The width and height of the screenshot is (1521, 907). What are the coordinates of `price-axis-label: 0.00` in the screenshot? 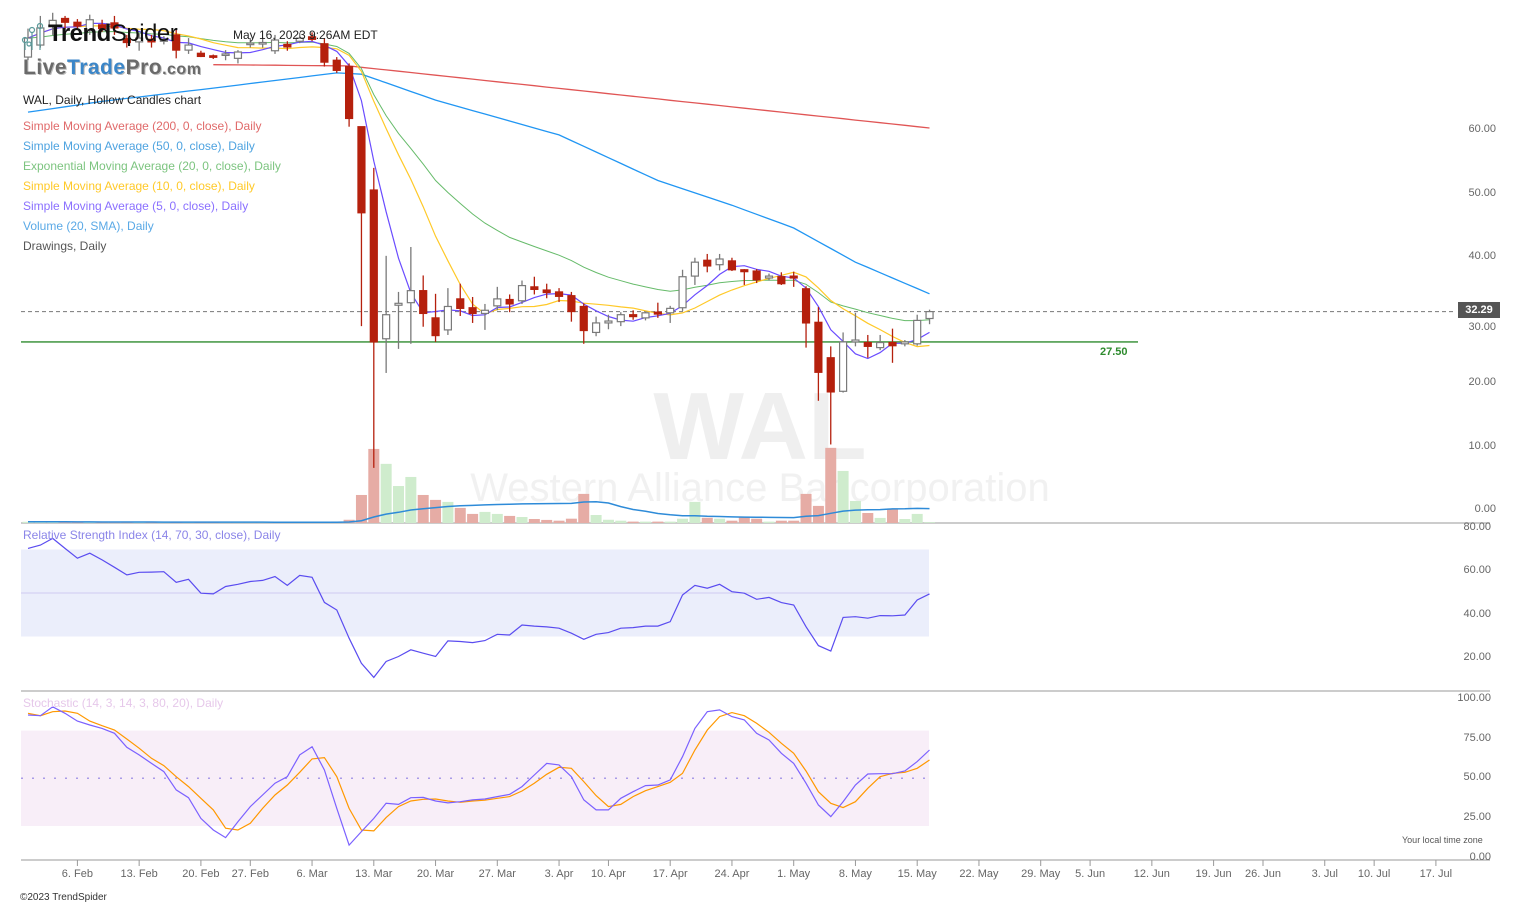 It's located at (1485, 509).